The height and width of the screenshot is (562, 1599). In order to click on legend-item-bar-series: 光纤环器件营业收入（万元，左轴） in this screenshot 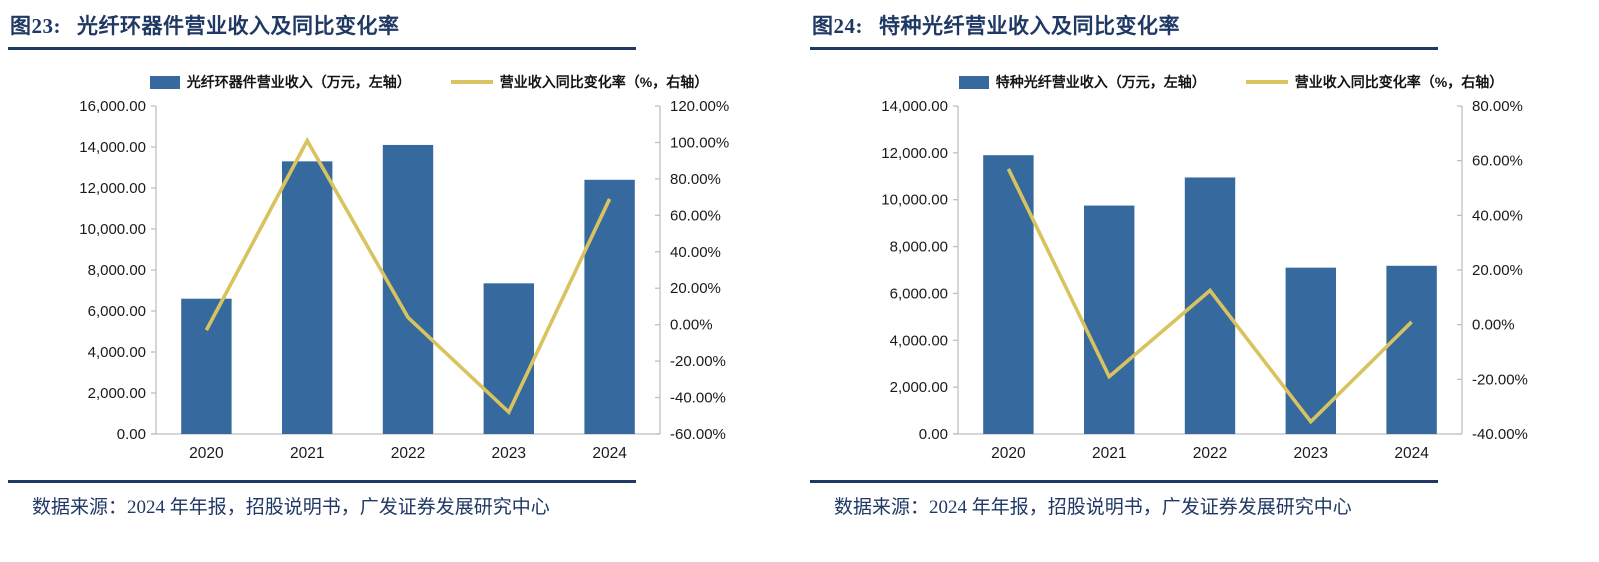, I will do `click(280, 82)`.